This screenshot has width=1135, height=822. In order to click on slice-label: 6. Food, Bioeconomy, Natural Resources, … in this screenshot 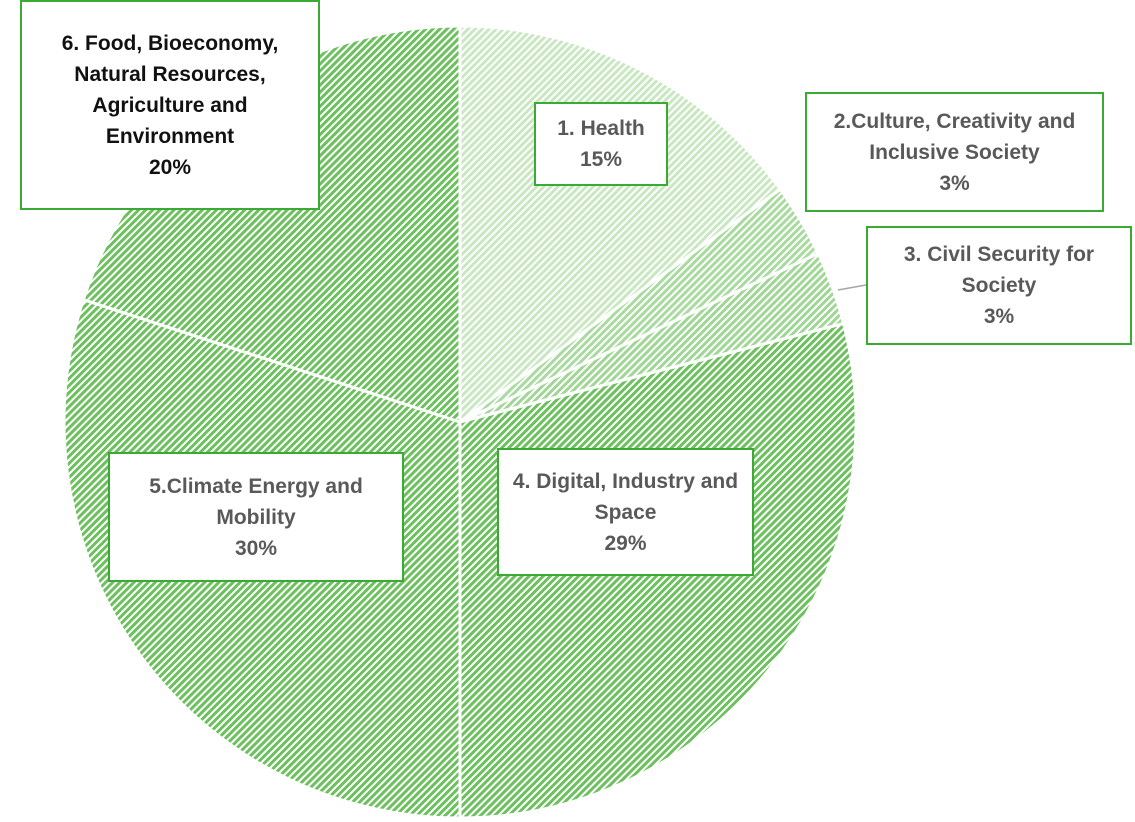, I will do `click(170, 105)`.